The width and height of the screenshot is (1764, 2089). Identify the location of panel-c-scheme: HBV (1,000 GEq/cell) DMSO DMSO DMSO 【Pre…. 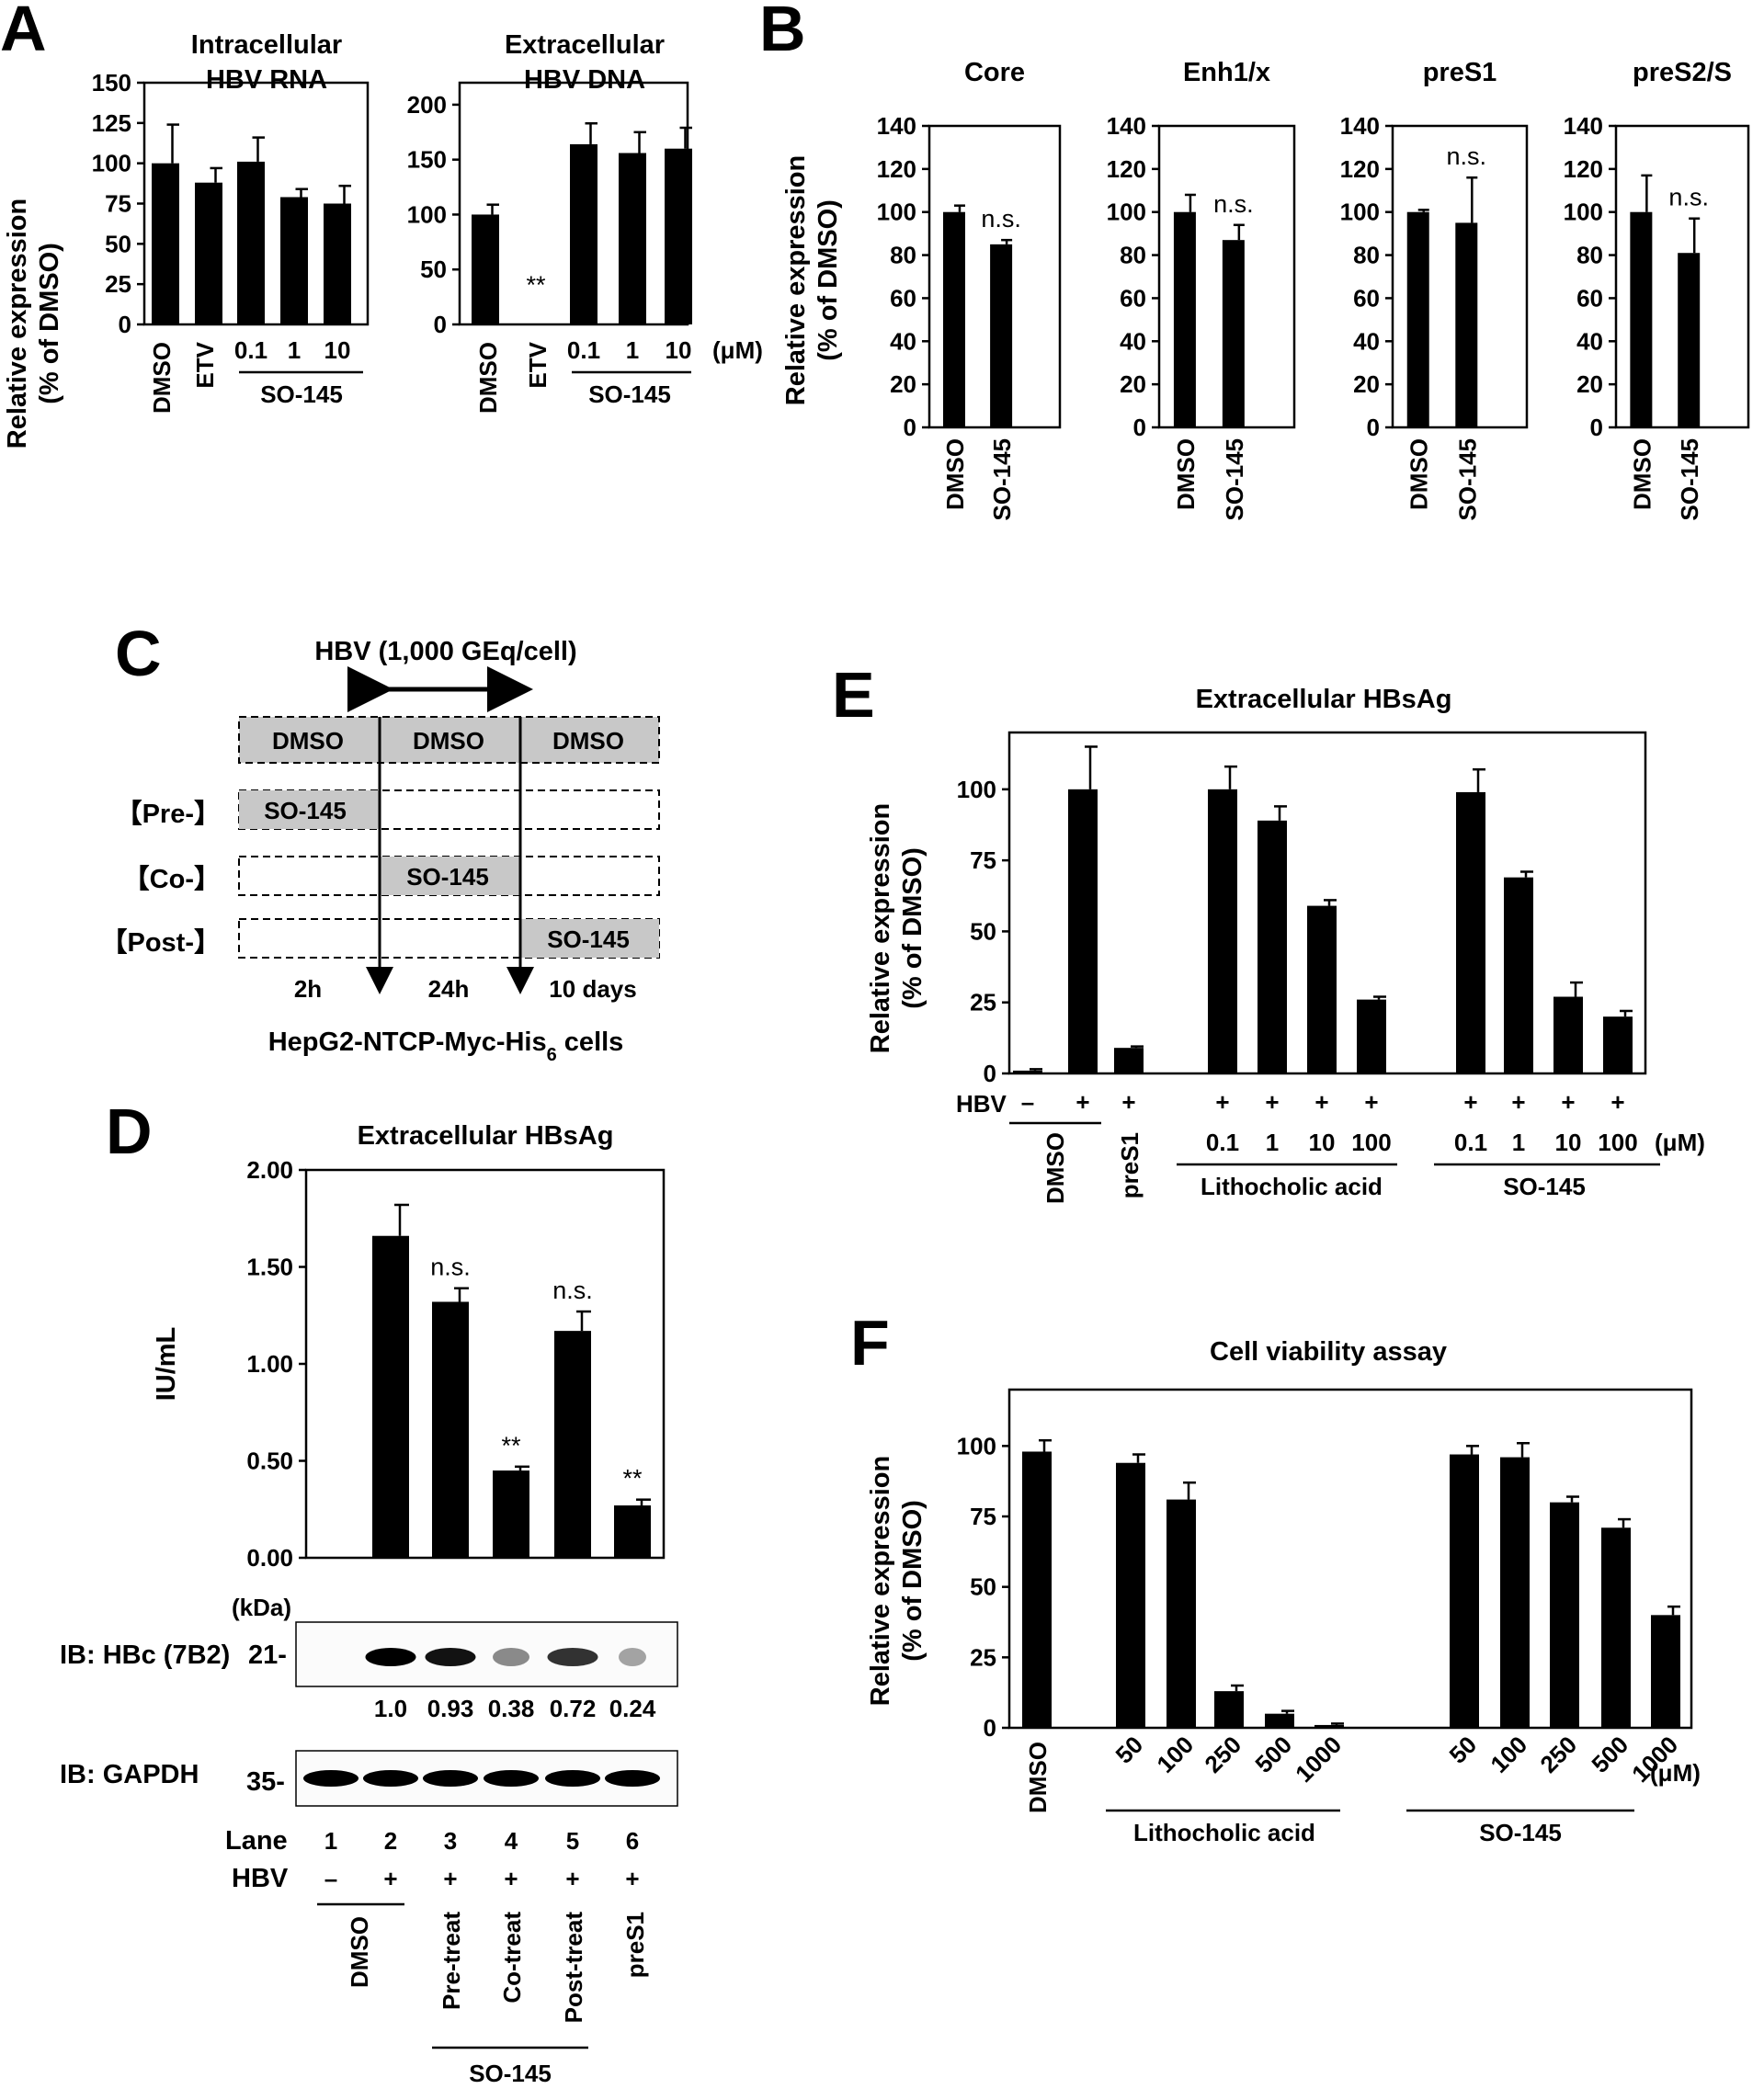
(380, 851).